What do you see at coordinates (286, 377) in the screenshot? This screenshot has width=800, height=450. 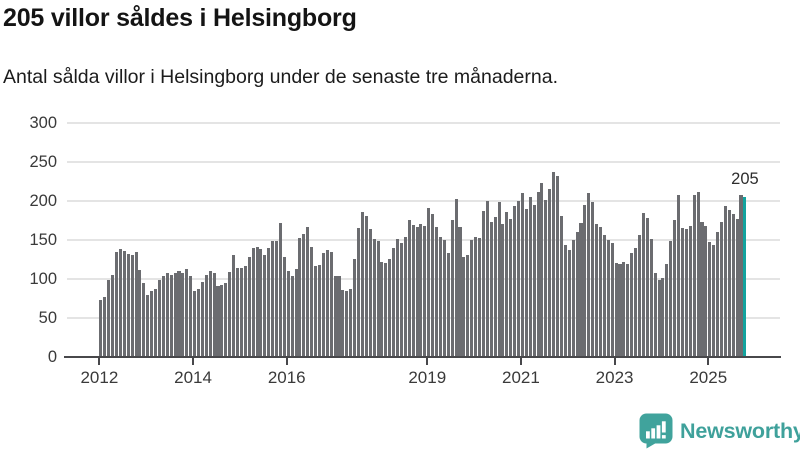 I see `x-axis-label: 2016` at bounding box center [286, 377].